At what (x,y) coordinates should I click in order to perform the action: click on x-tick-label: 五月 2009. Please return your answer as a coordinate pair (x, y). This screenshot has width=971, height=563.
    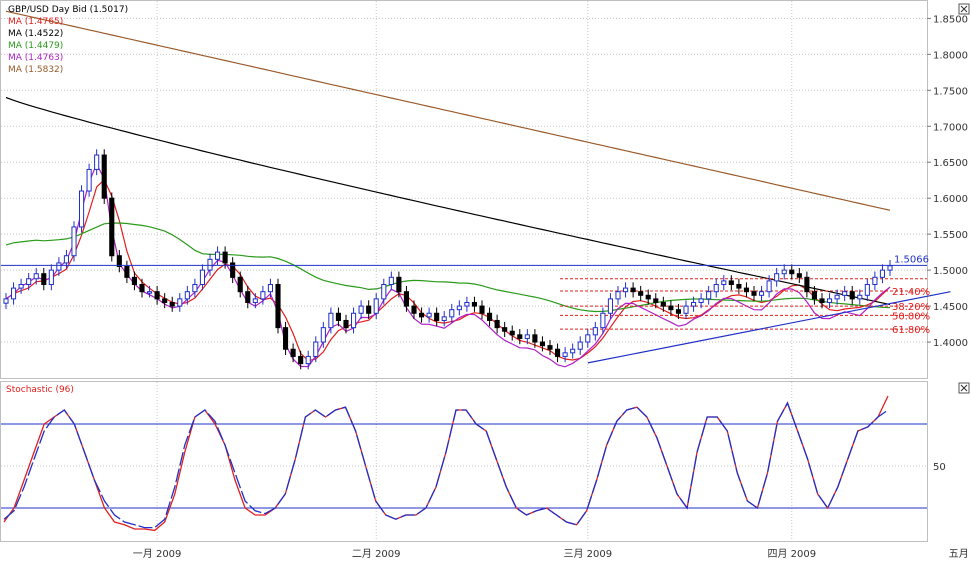
    Looking at the image, I should click on (960, 554).